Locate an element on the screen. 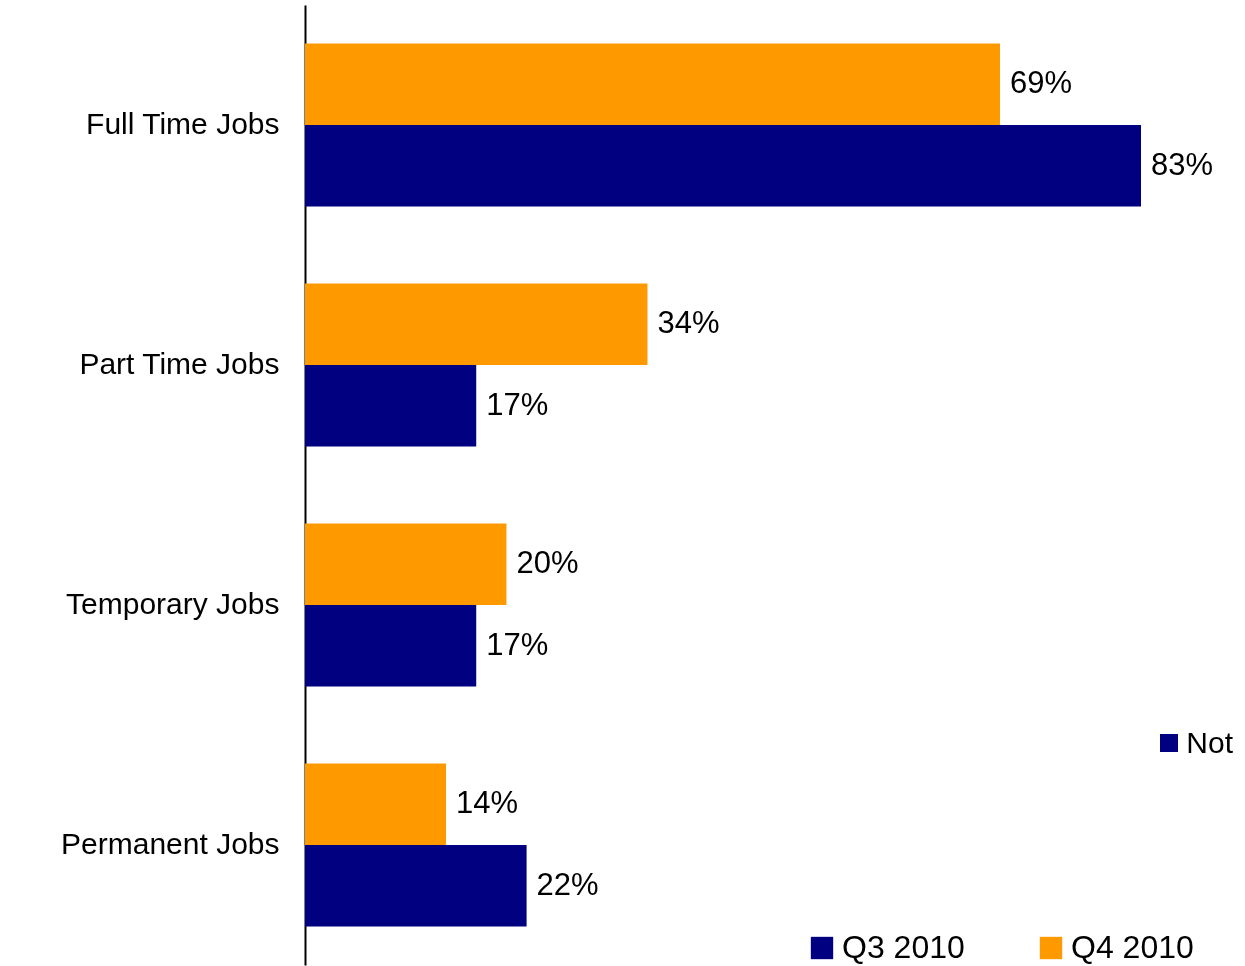  data-label: 69% is located at coordinates (1041, 83).